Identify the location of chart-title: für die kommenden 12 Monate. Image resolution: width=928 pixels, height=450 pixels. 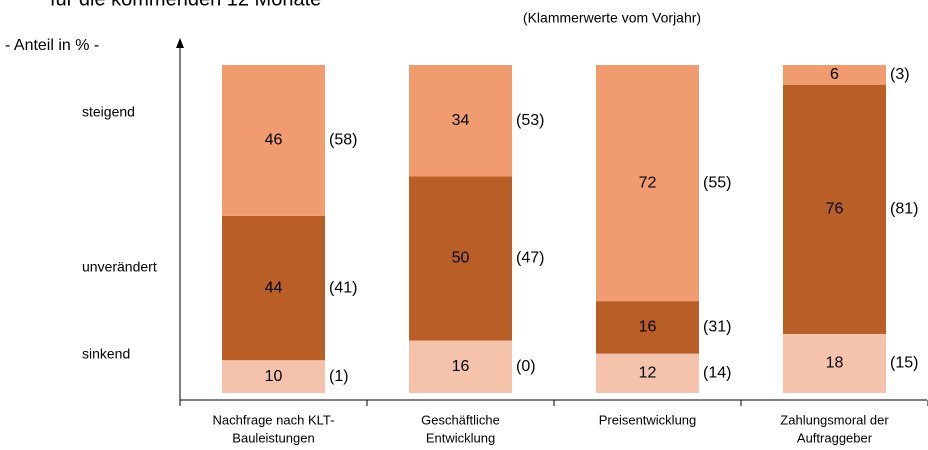
(185, 5).